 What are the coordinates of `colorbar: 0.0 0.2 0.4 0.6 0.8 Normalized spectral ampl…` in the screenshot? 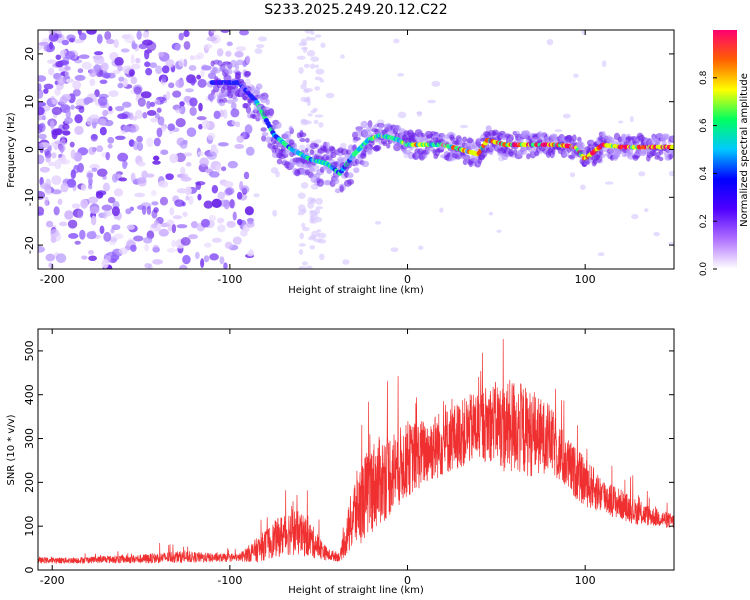 It's located at (724, 153).